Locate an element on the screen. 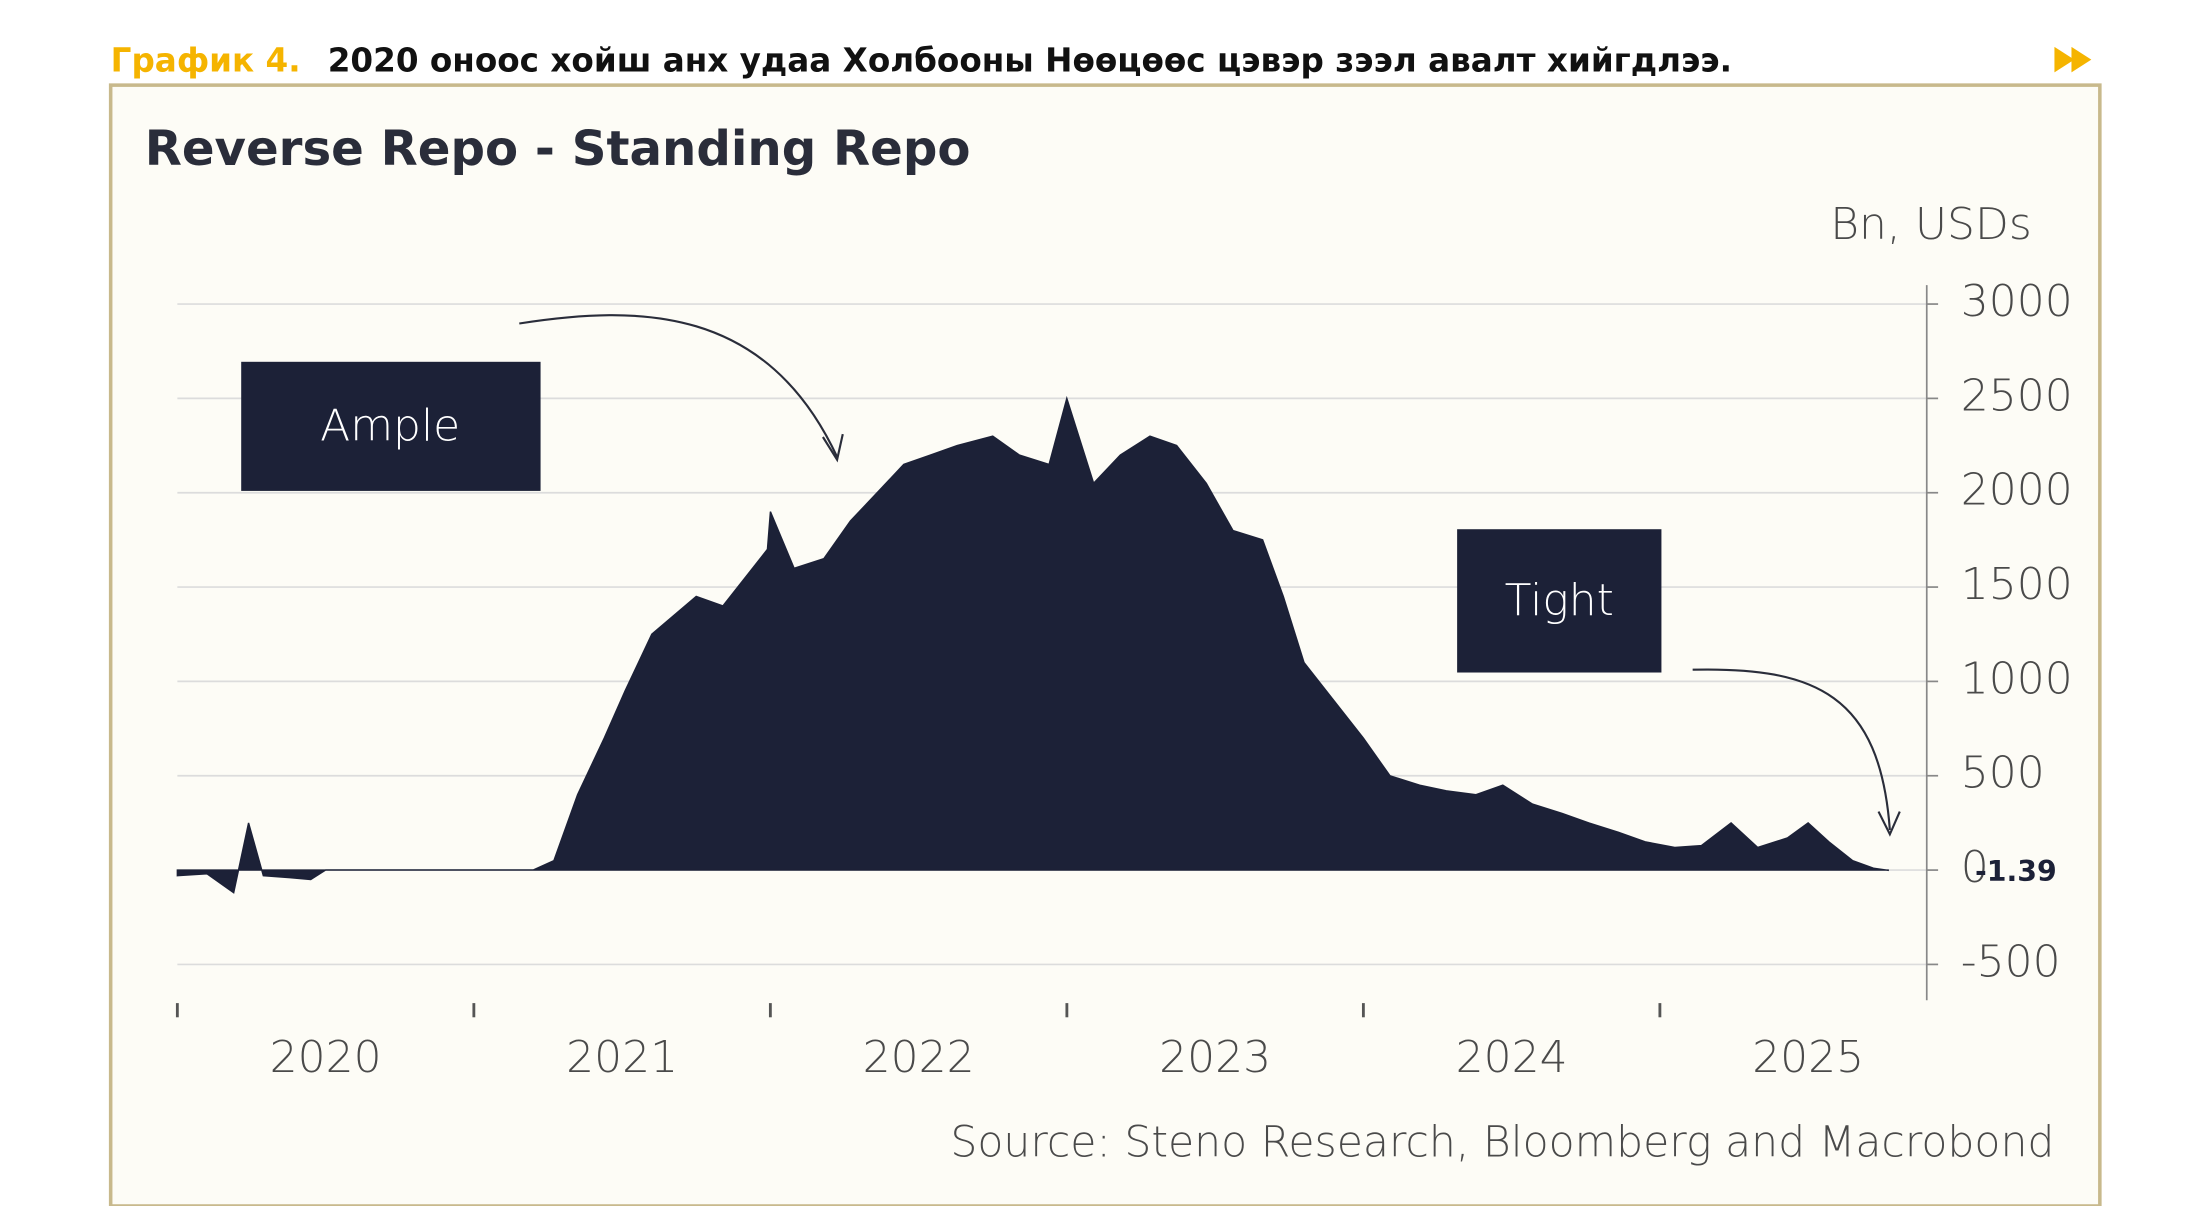 The width and height of the screenshot is (2202, 1206). x-tick-label: 2025 is located at coordinates (1808, 1057).